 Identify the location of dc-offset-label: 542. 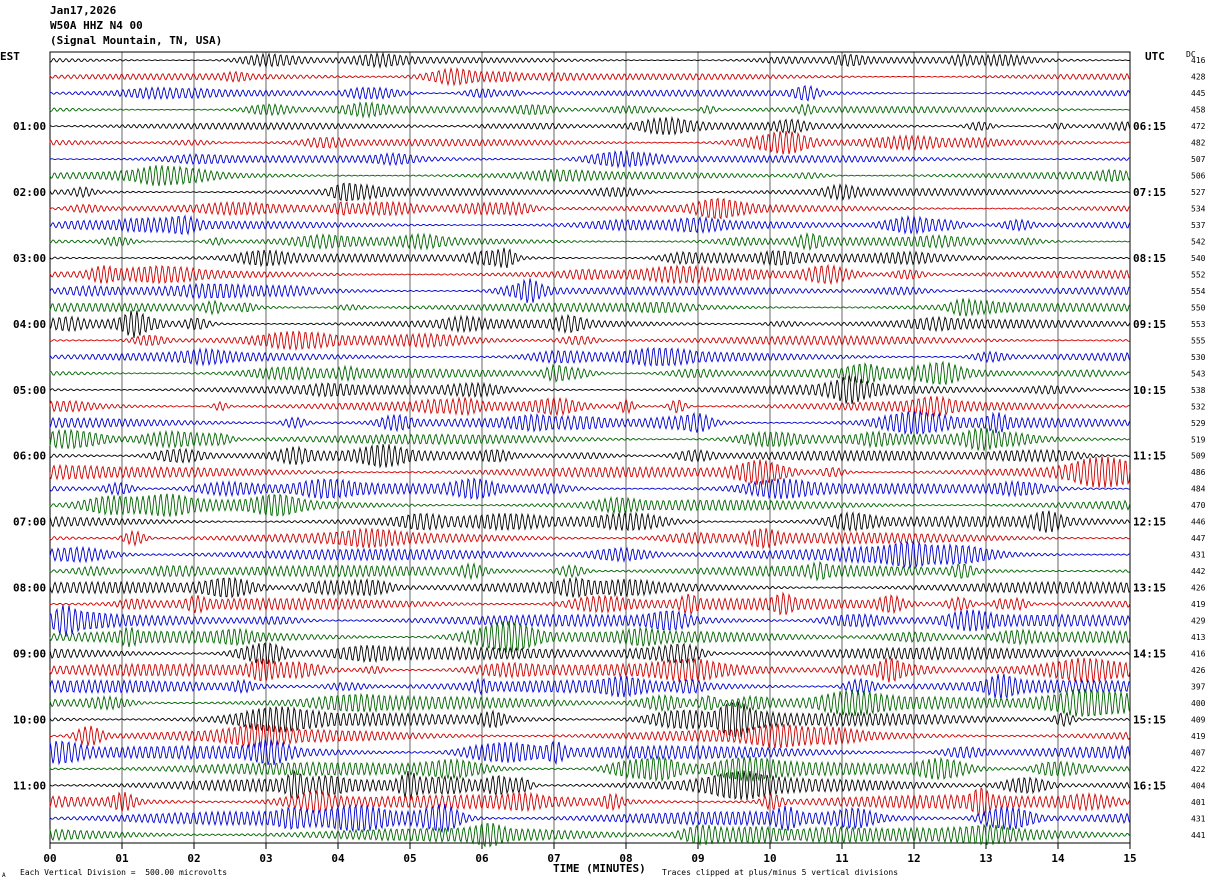
(1198, 242).